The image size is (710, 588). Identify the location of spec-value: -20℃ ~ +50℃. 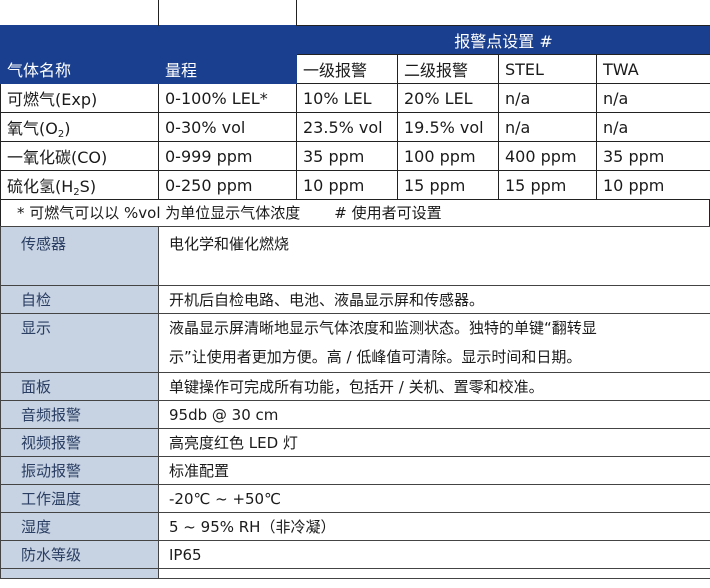
(434, 498).